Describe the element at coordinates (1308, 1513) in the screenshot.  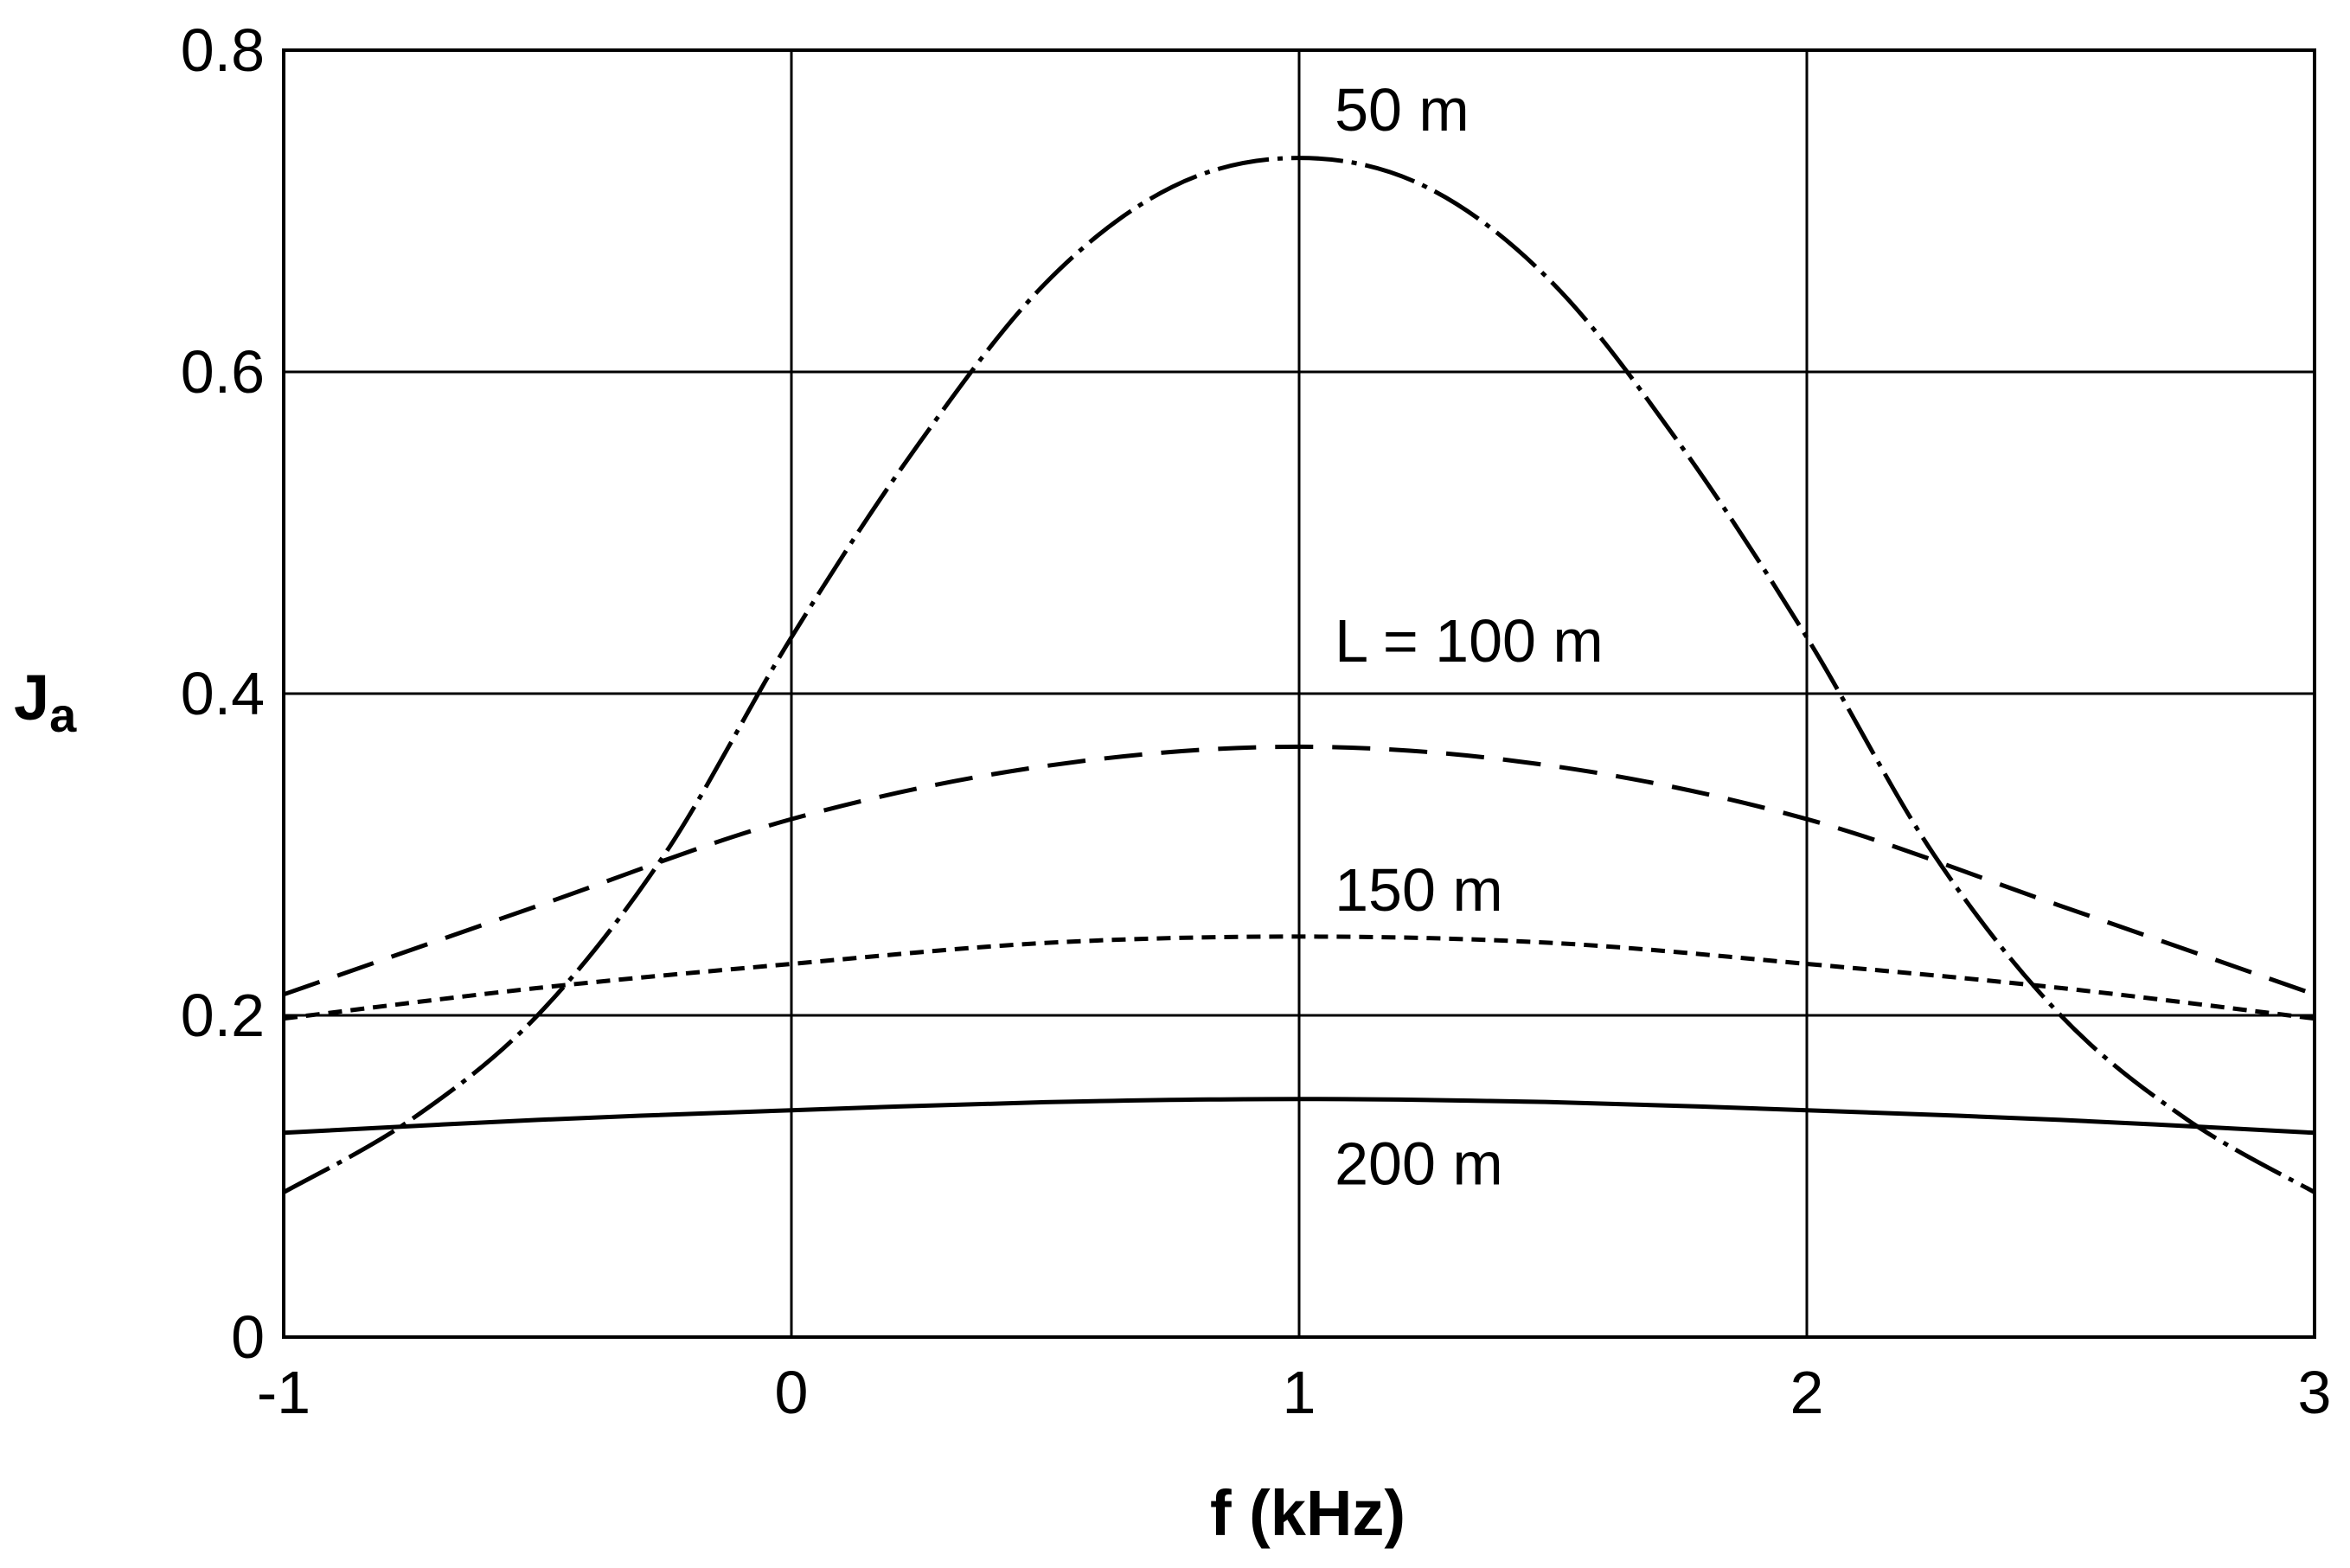
I see `x-axis-title: f (kHz)` at that location.